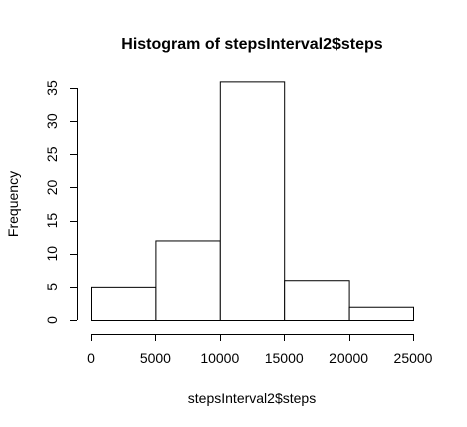 The image size is (467, 427). Describe the element at coordinates (52, 187) in the screenshot. I see `y-tick-label: 20` at that location.